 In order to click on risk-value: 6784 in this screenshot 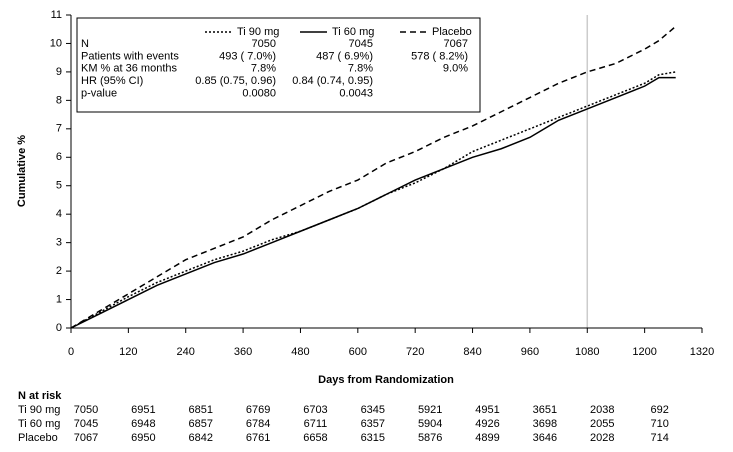, I will do `click(258, 424)`.